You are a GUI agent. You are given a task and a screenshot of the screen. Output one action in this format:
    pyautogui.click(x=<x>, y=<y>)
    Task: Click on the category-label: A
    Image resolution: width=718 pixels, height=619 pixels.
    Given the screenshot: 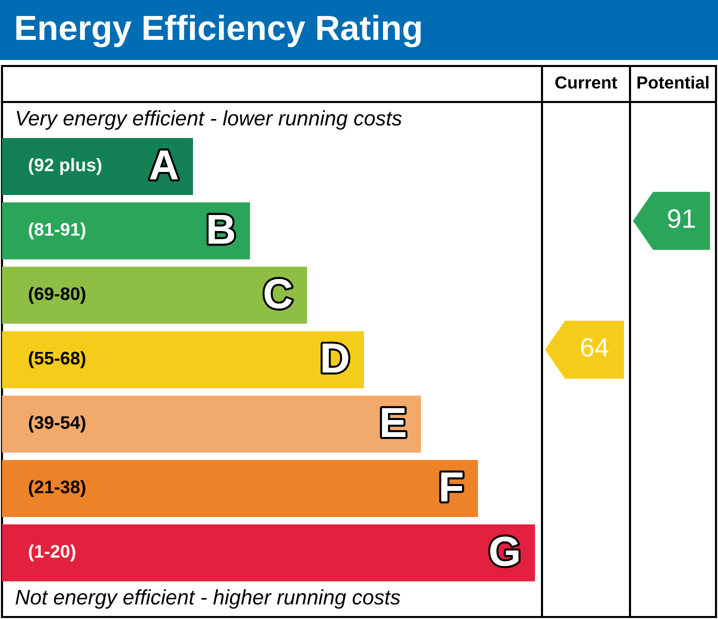 What is the action you would take?
    pyautogui.click(x=164, y=165)
    